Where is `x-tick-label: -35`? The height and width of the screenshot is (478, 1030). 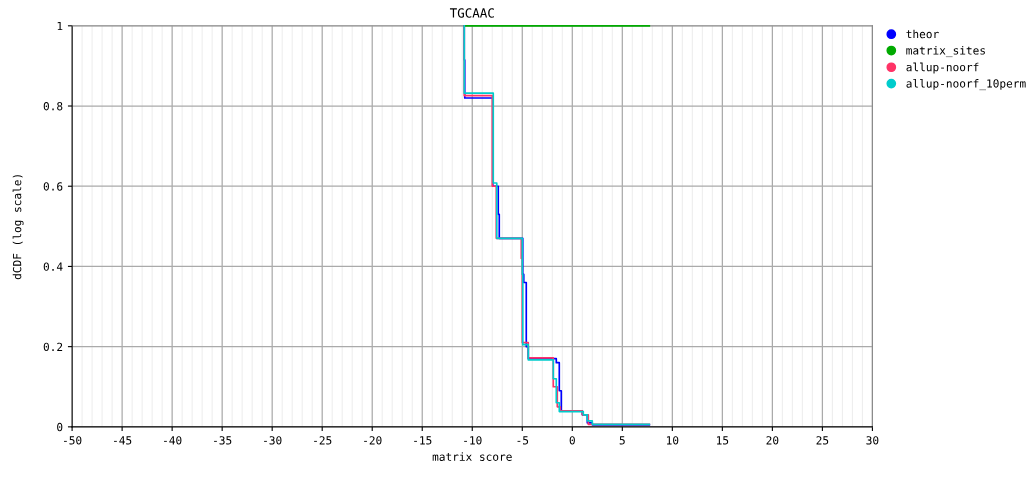
x-tick-label: -35 is located at coordinates (223, 440).